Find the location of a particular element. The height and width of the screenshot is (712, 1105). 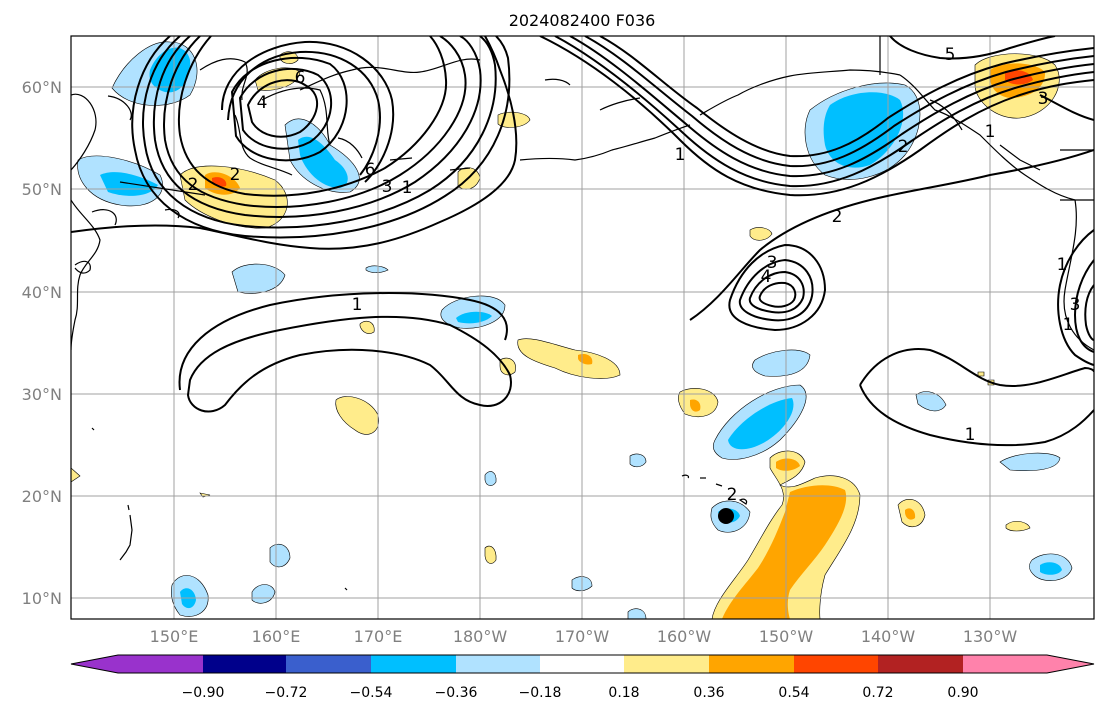

contour-label: 5 is located at coordinates (950, 55).